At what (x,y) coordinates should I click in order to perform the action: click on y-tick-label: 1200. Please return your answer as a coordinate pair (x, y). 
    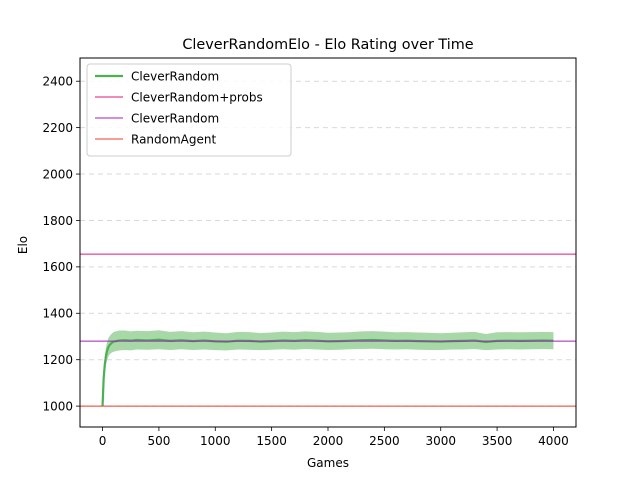
    Looking at the image, I should click on (57, 360).